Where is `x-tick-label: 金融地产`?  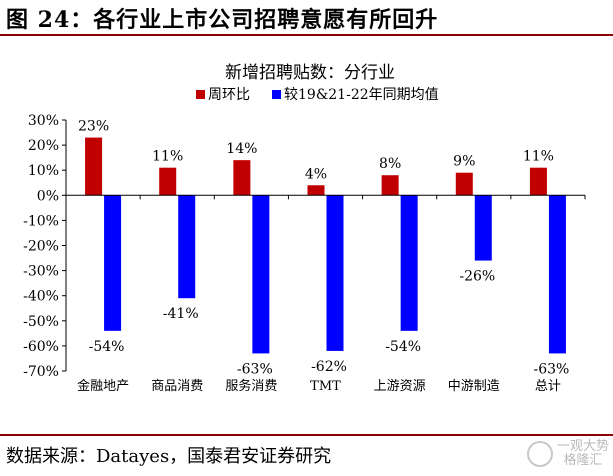 x-tick-label: 金融地产 is located at coordinates (103, 386).